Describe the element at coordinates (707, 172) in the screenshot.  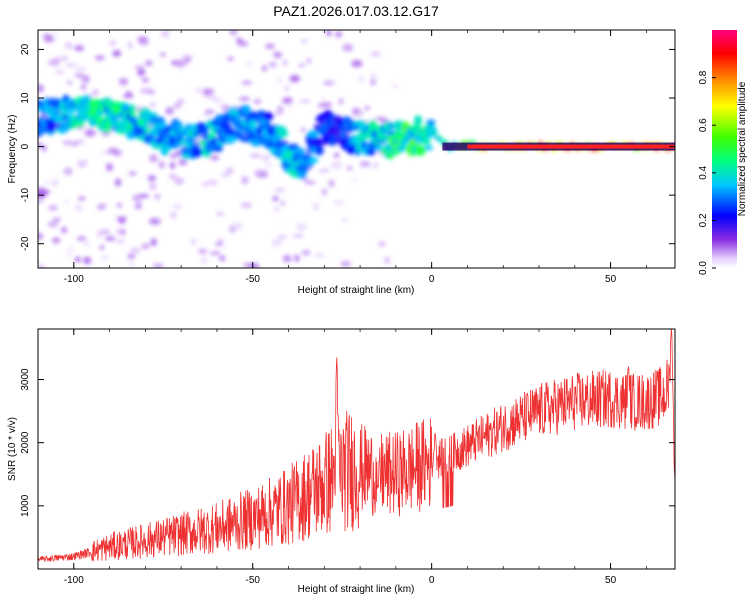
I see `colorbar-ticks: 0.0 0.2 0.4 0.6 0.8` at that location.